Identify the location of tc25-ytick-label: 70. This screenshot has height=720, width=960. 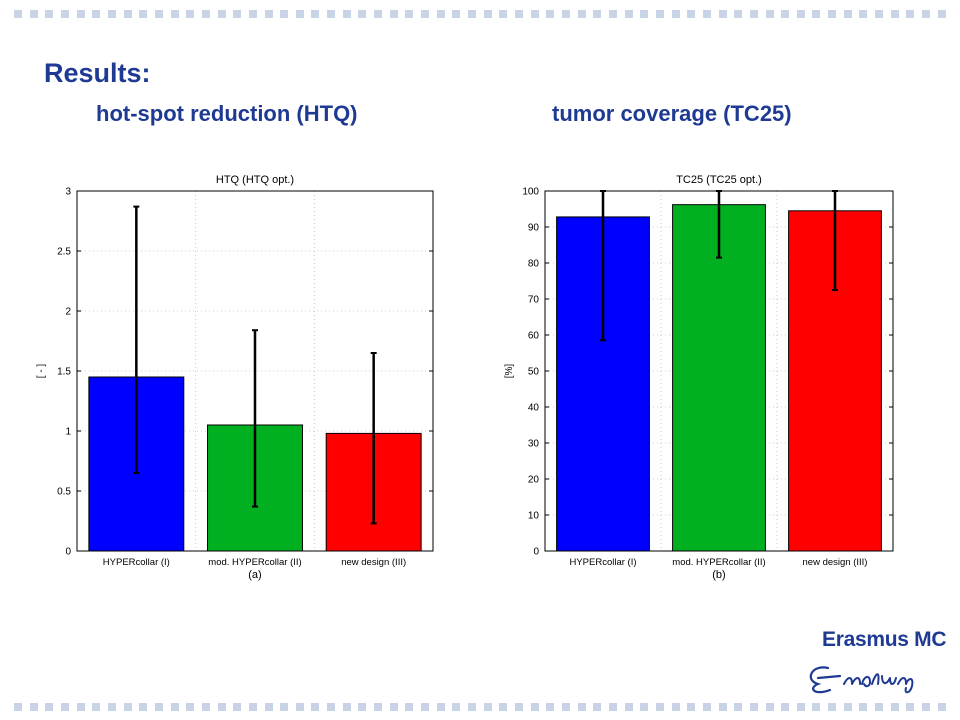
(534, 300).